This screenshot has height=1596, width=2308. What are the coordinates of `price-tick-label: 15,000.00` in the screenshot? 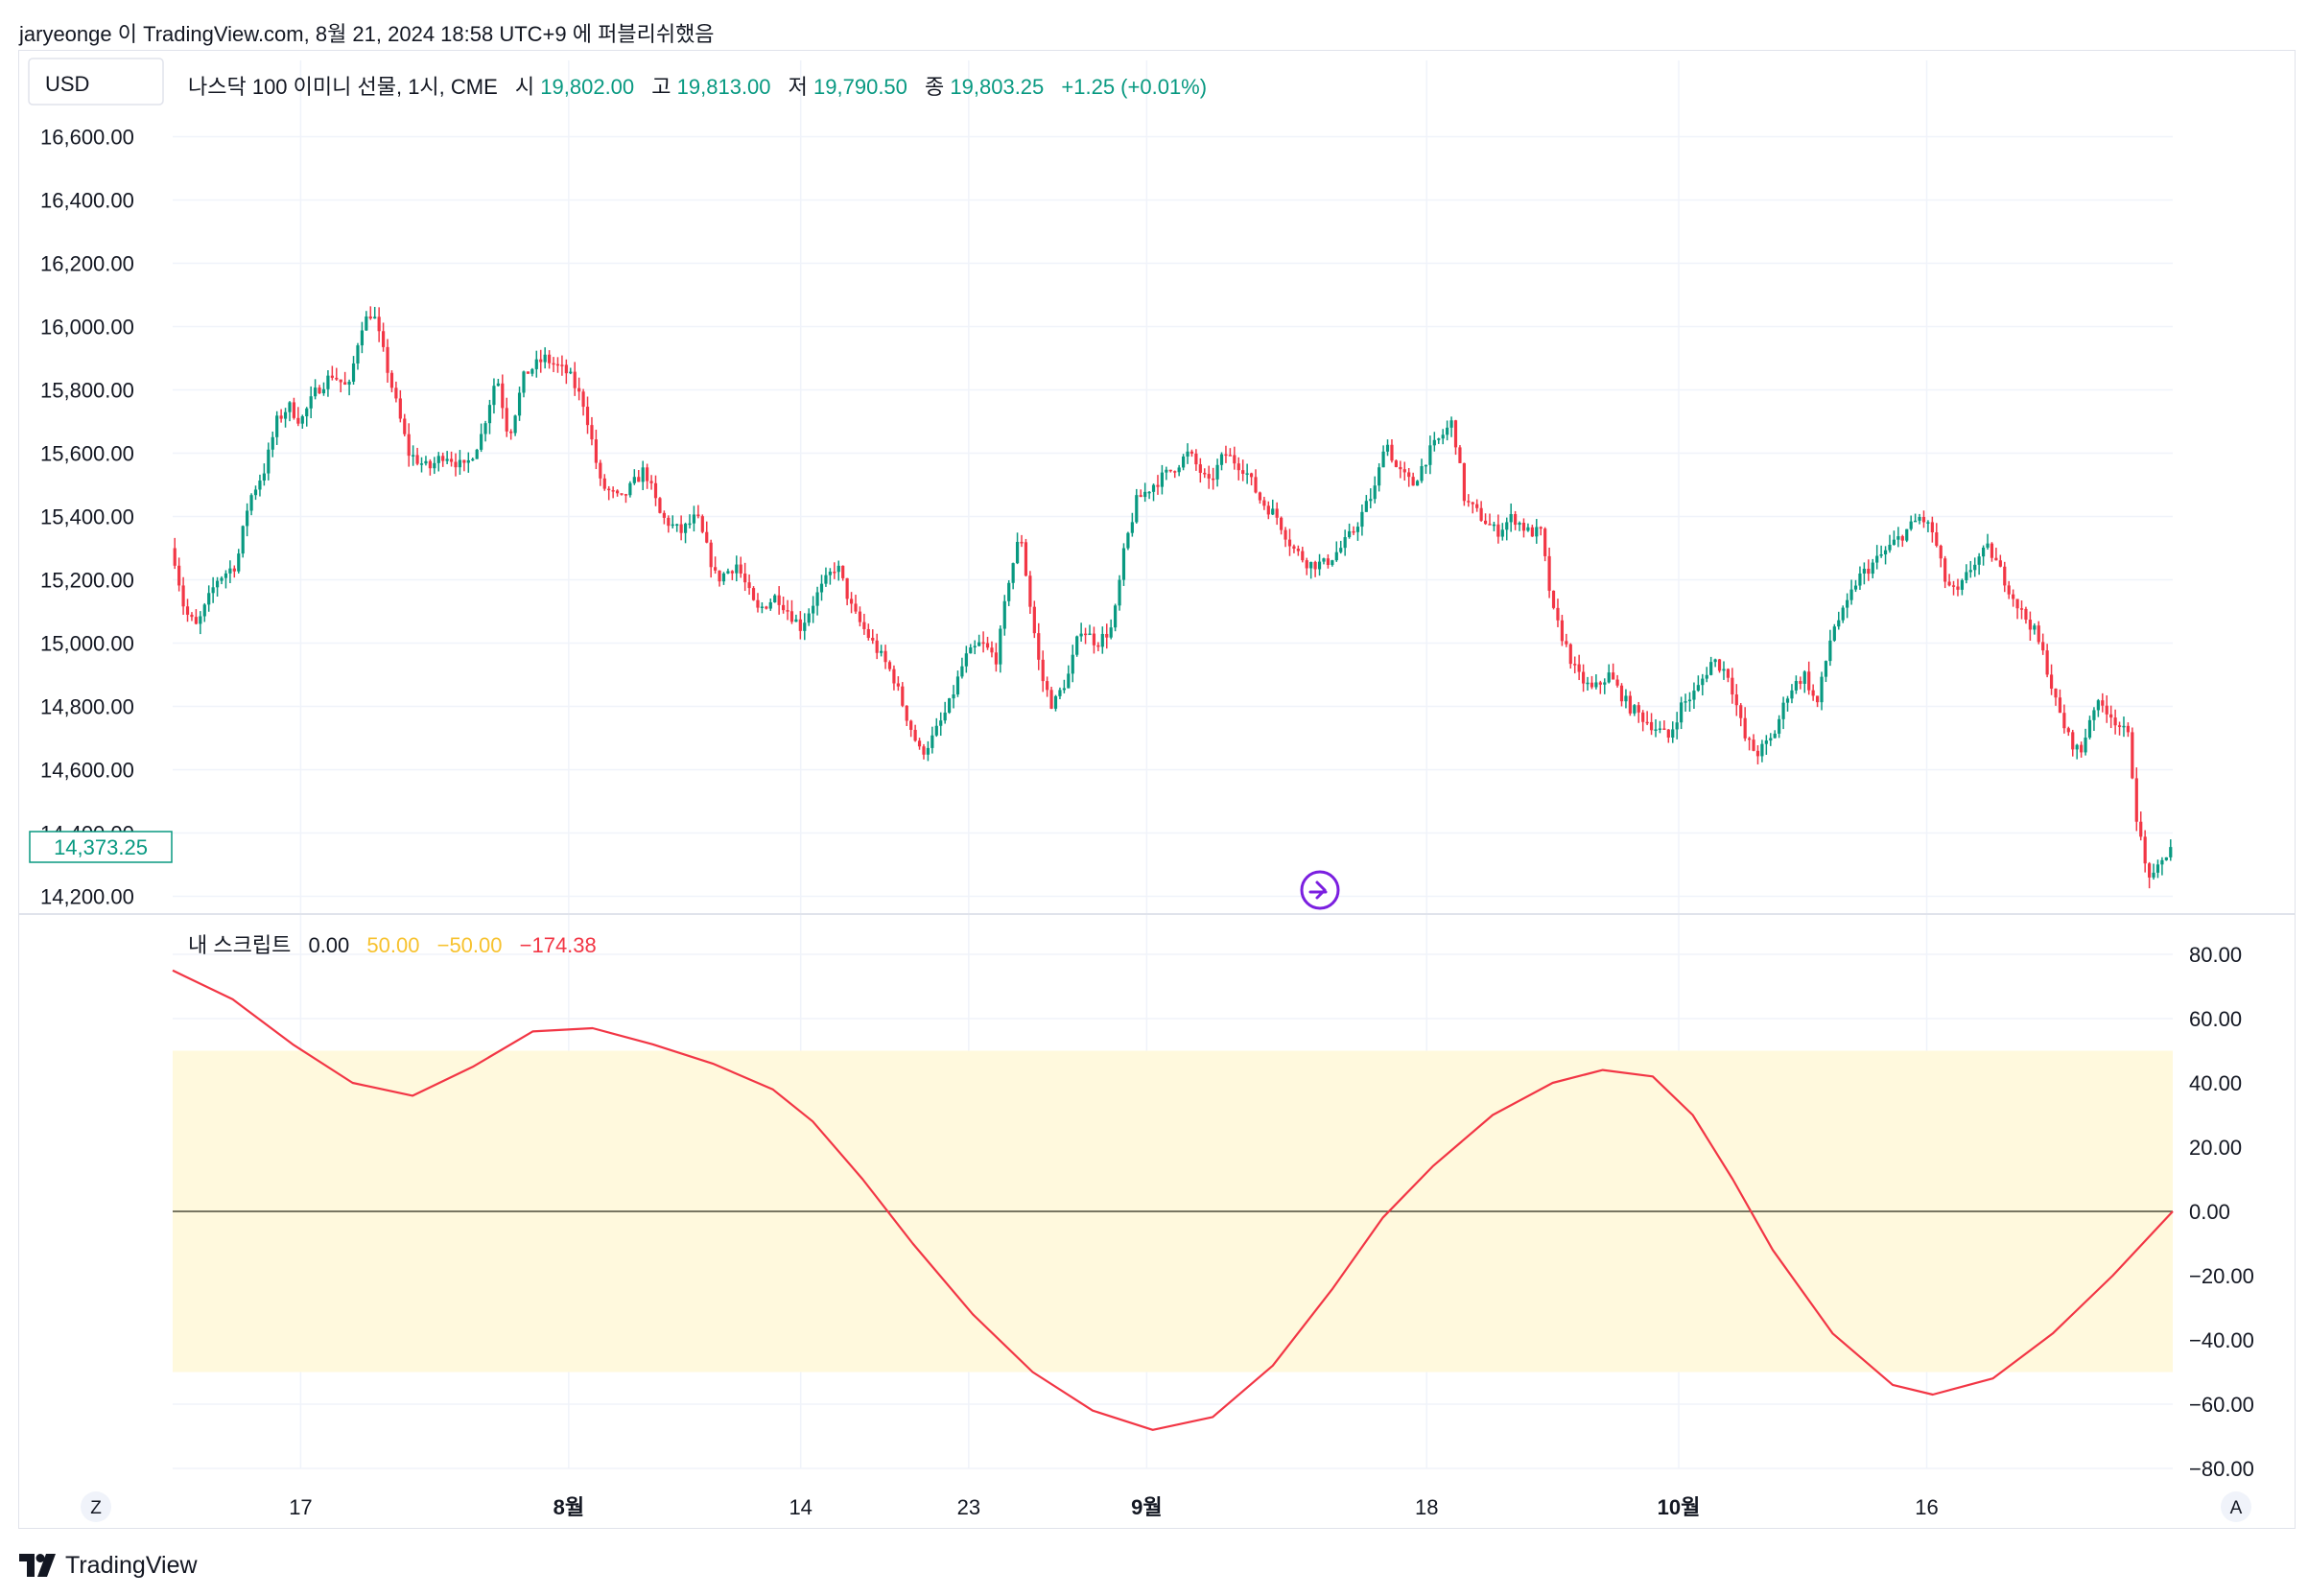 It's located at (87, 644).